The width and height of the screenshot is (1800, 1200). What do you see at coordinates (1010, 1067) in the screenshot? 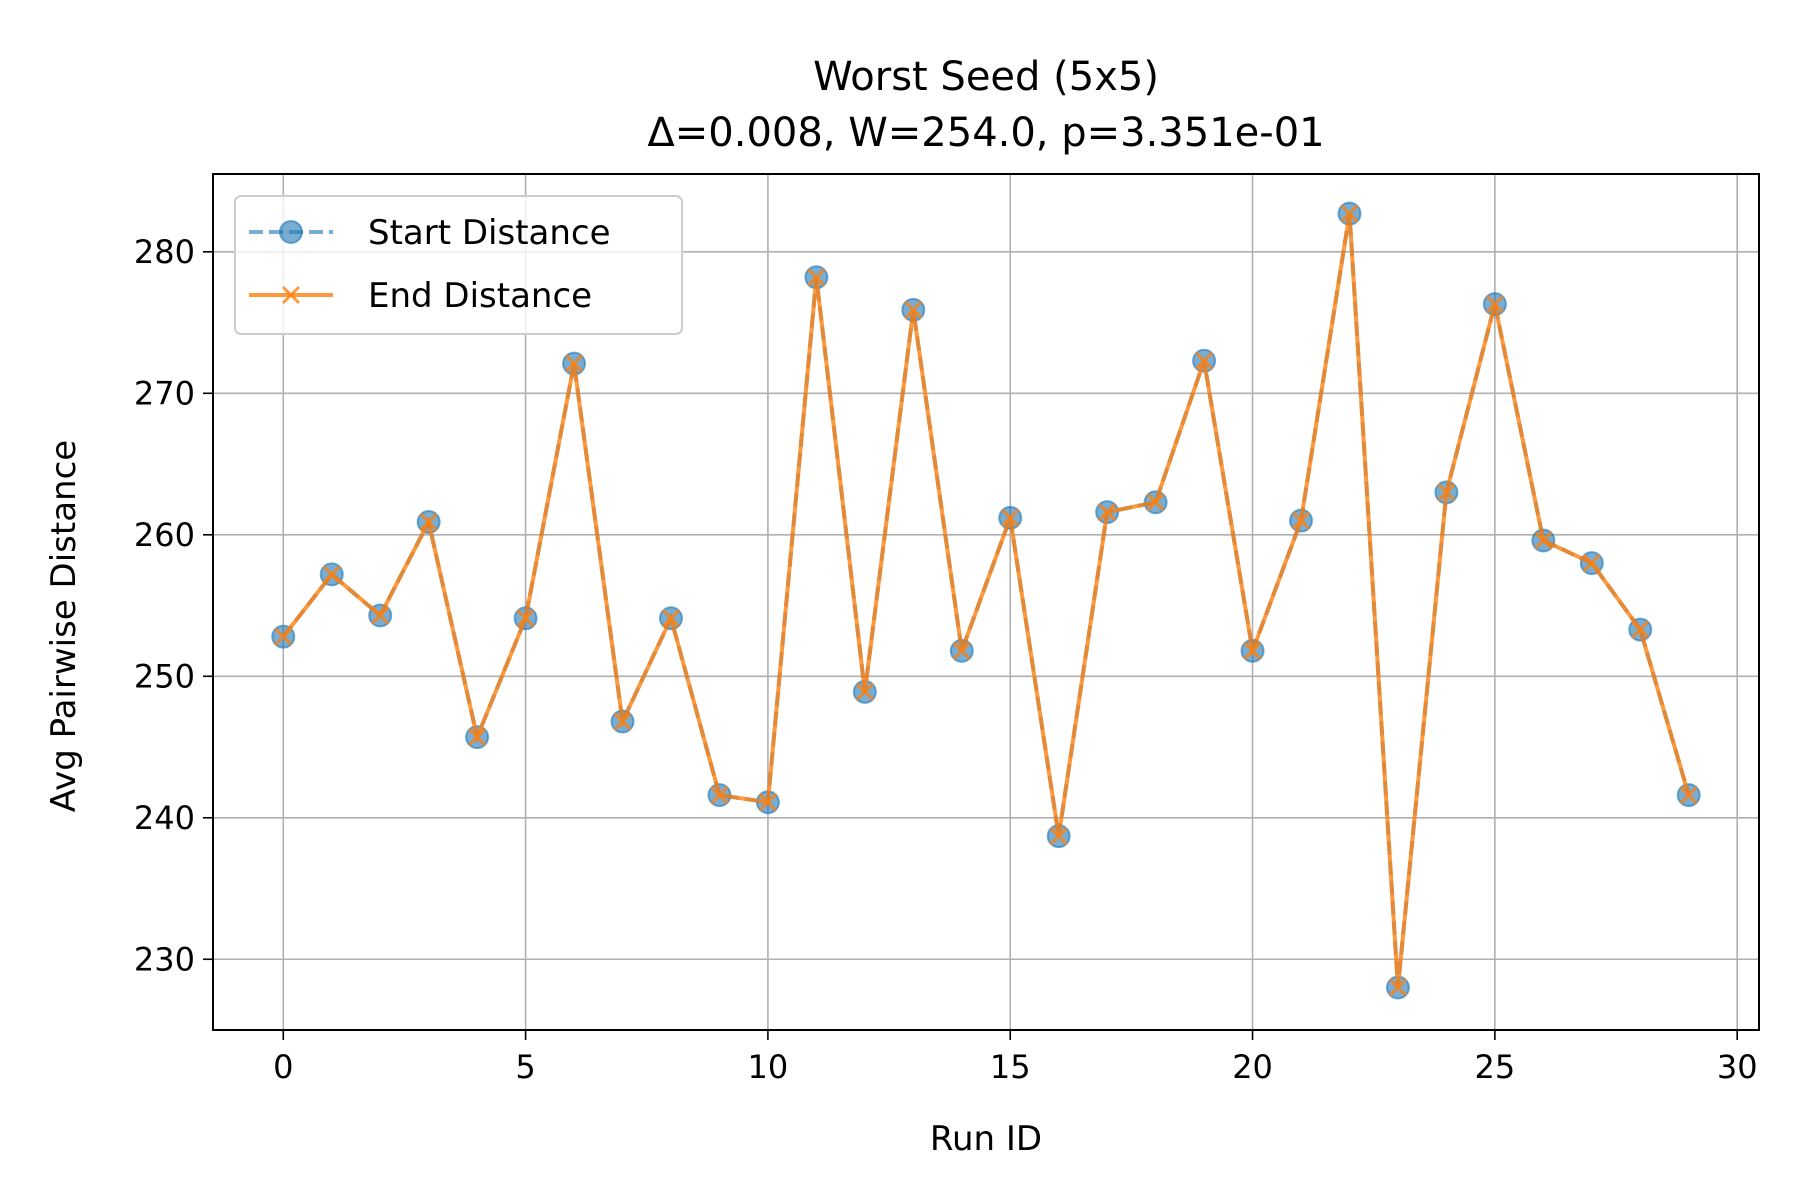
I see `x-tick-label: 15` at bounding box center [1010, 1067].